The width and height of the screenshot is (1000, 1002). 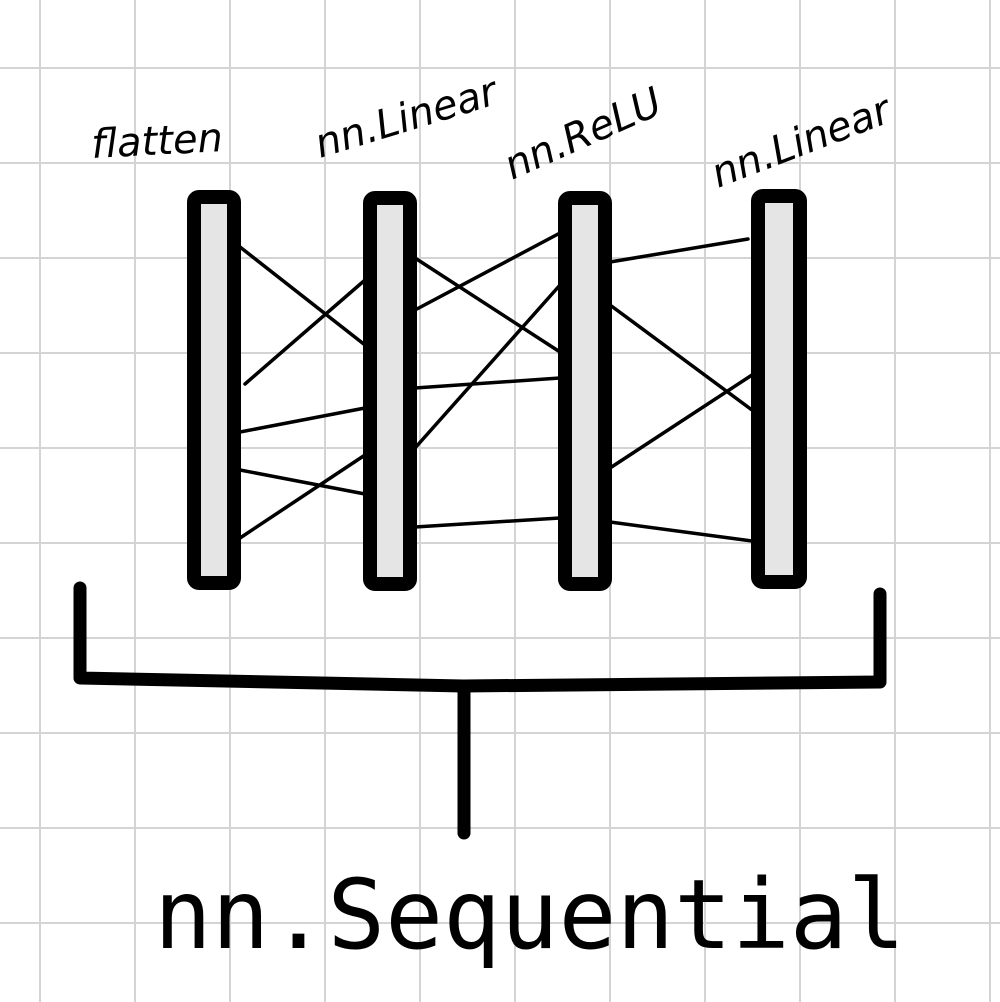 What do you see at coordinates (529, 915) in the screenshot?
I see `sequential-label: nn.Sequential` at bounding box center [529, 915].